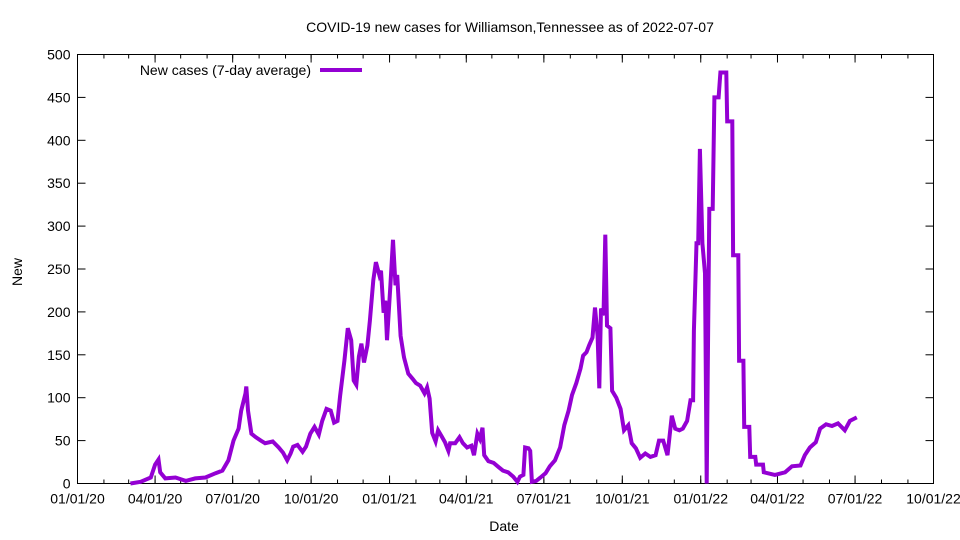  I want to click on y-tick-label: 350, so click(59, 183).